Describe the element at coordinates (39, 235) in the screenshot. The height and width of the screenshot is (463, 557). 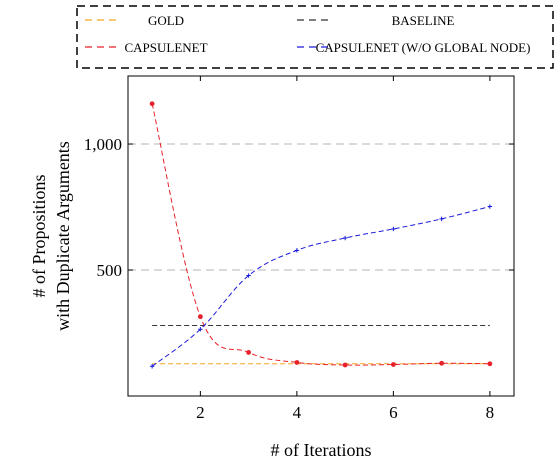
I see `y-axis-title-line-1: # of Propositions` at that location.